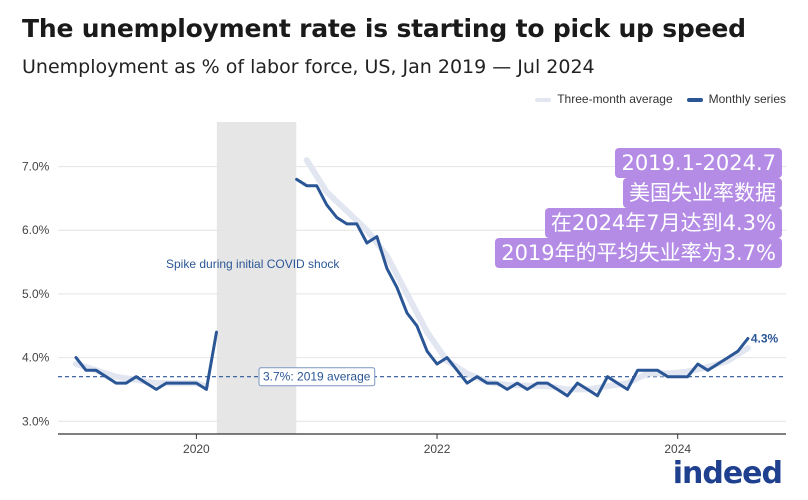  Describe the element at coordinates (36, 358) in the screenshot. I see `y-tick-label: 4.0%` at that location.